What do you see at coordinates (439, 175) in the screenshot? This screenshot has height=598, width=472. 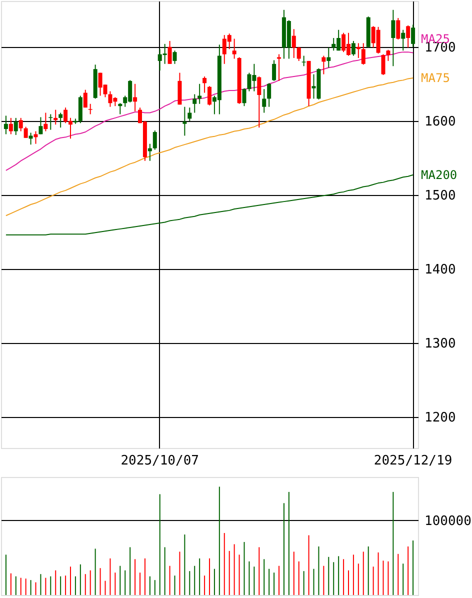 I see `series-label: MA200` at bounding box center [439, 175].